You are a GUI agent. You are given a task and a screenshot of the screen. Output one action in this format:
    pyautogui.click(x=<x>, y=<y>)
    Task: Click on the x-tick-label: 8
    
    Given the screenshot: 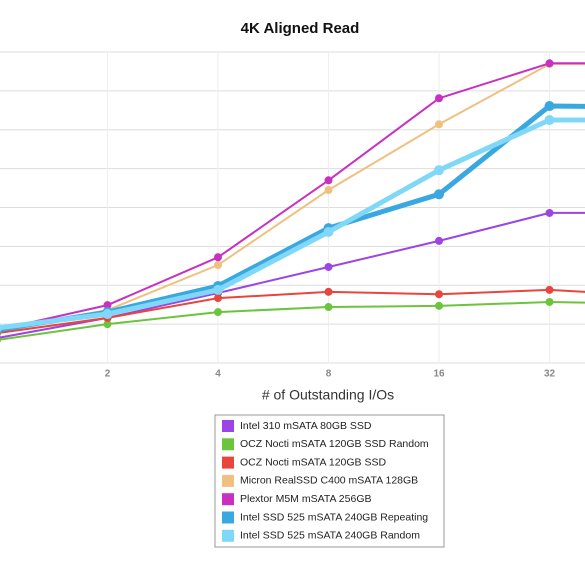 What is the action you would take?
    pyautogui.click(x=329, y=374)
    